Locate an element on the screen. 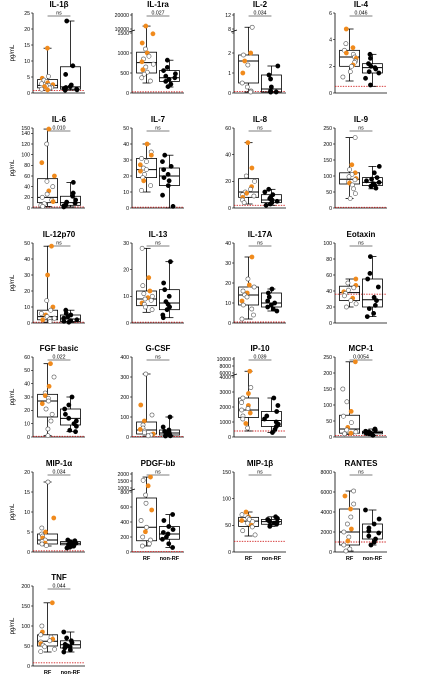 The height and width of the screenshot is (685, 421). y-tick-label: 4000 is located at coordinates (225, 378).